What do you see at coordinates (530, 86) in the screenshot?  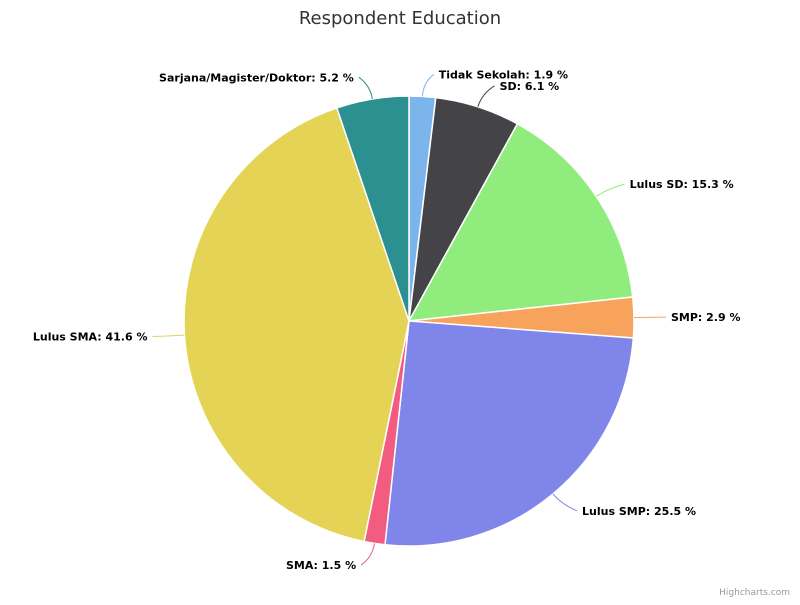 I see `data-label: SD: 6.1 %` at bounding box center [530, 86].